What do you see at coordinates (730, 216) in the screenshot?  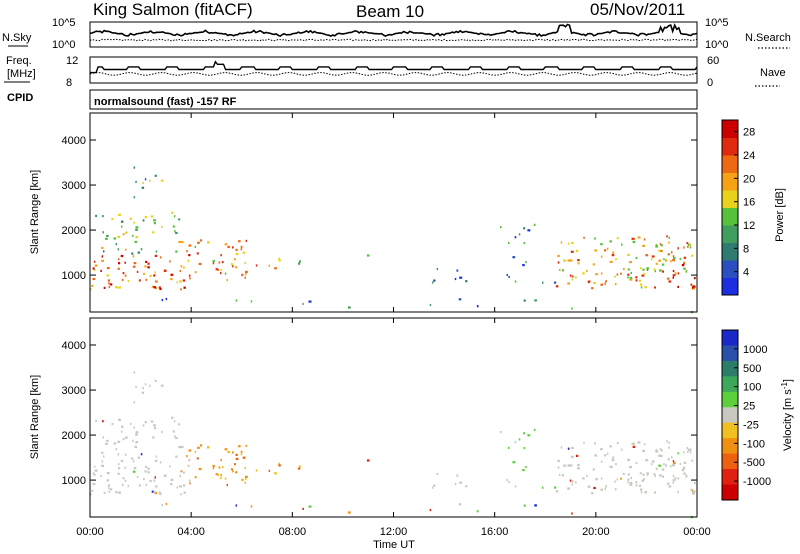 I see `colorbar-swatch` at bounding box center [730, 216].